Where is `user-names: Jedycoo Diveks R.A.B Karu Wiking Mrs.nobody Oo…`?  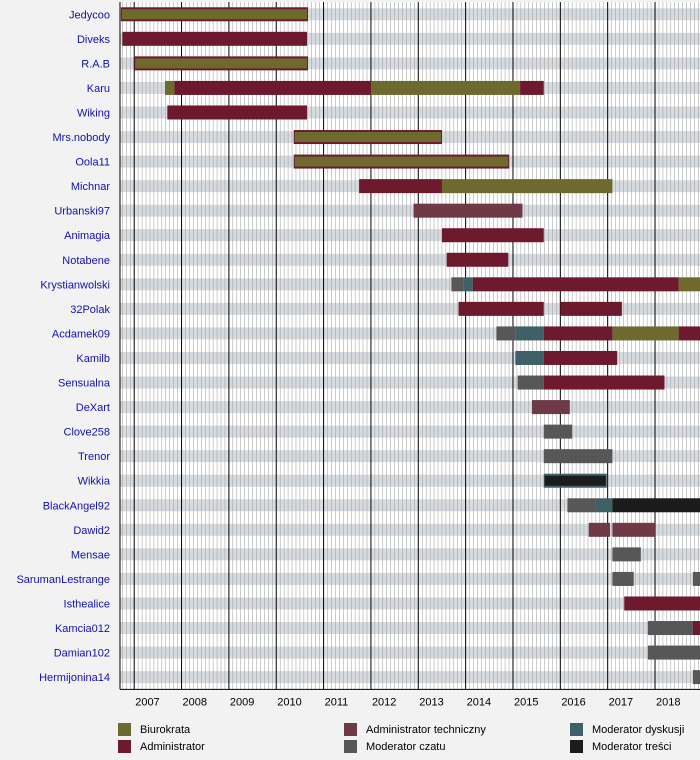
user-names: Jedycoo Diveks R.A.B Karu Wiking Mrs.nobody Oo… is located at coordinates (63, 346).